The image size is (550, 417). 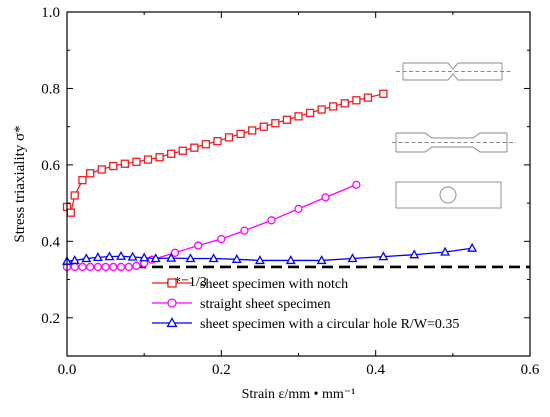 I want to click on y-tick-label: 0.8, so click(x=50, y=89).